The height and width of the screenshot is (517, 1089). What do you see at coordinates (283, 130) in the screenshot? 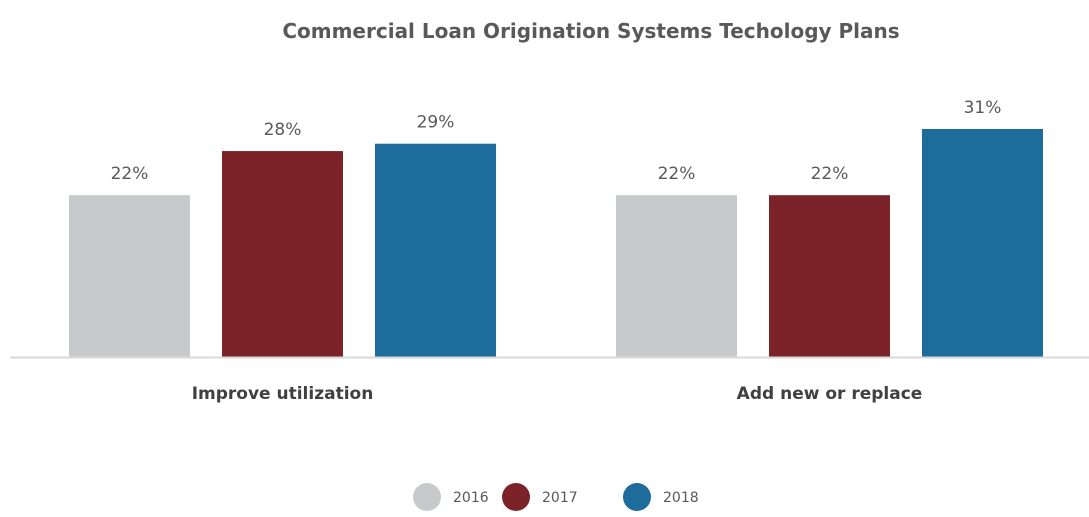
I see `data-label-2017-1: 28%` at bounding box center [283, 130].